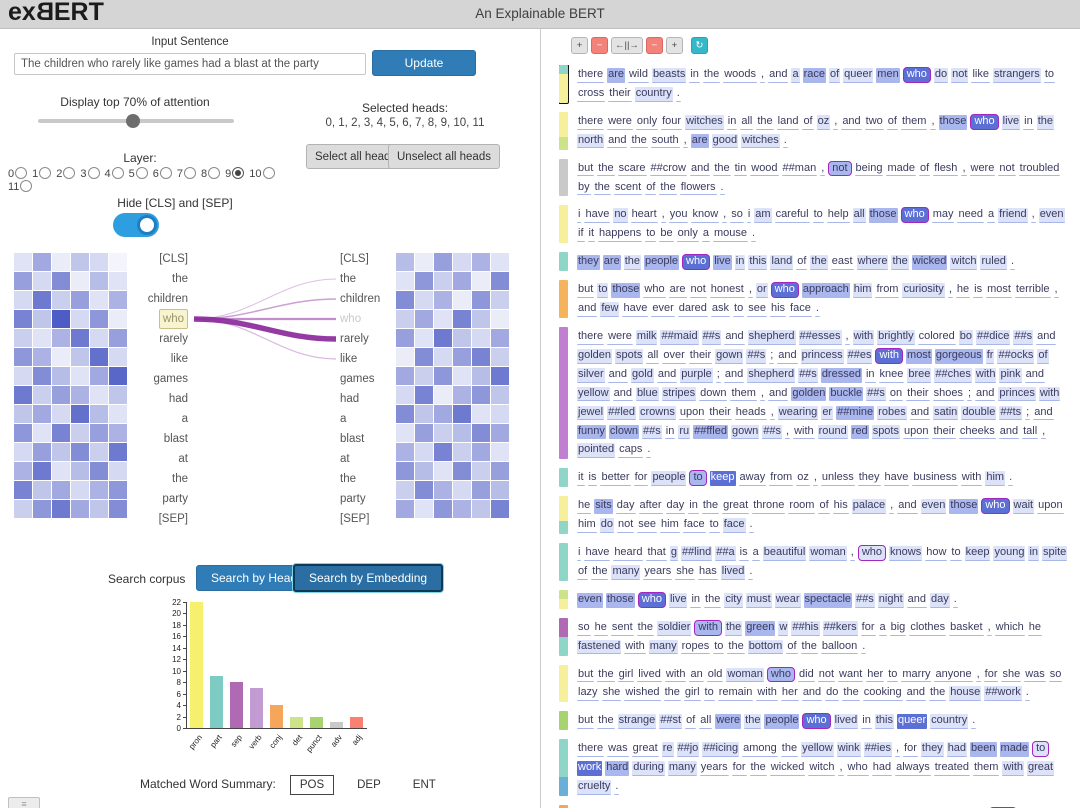  What do you see at coordinates (348, 479) in the screenshot?
I see `attention-token: the` at bounding box center [348, 479].